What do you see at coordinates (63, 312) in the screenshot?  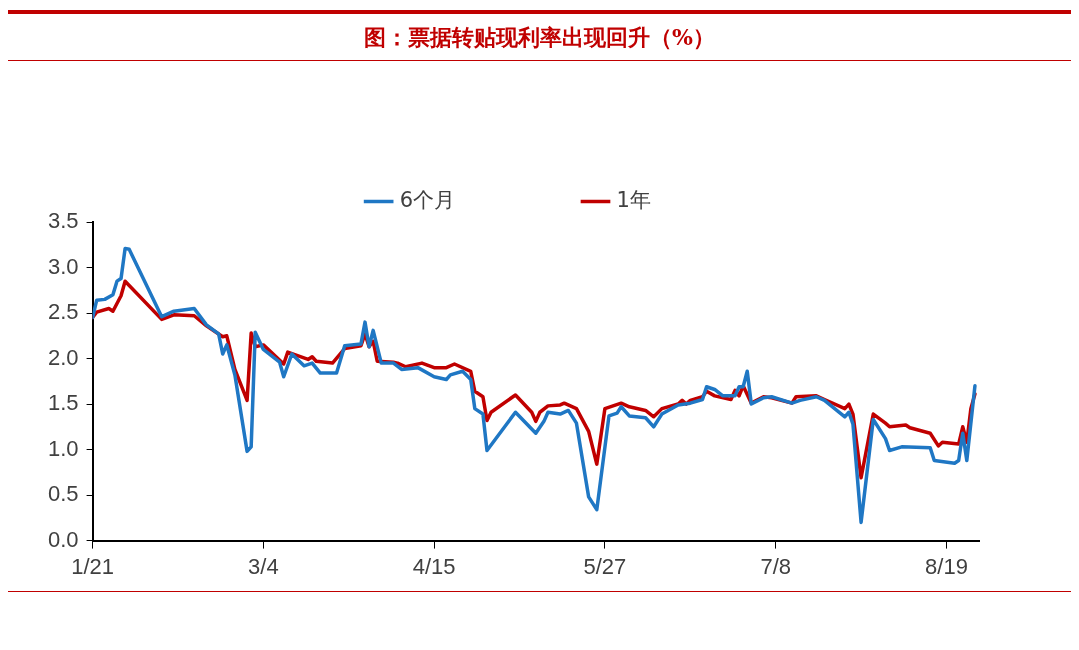 I see `y-tick-label: 2.5` at bounding box center [63, 312].